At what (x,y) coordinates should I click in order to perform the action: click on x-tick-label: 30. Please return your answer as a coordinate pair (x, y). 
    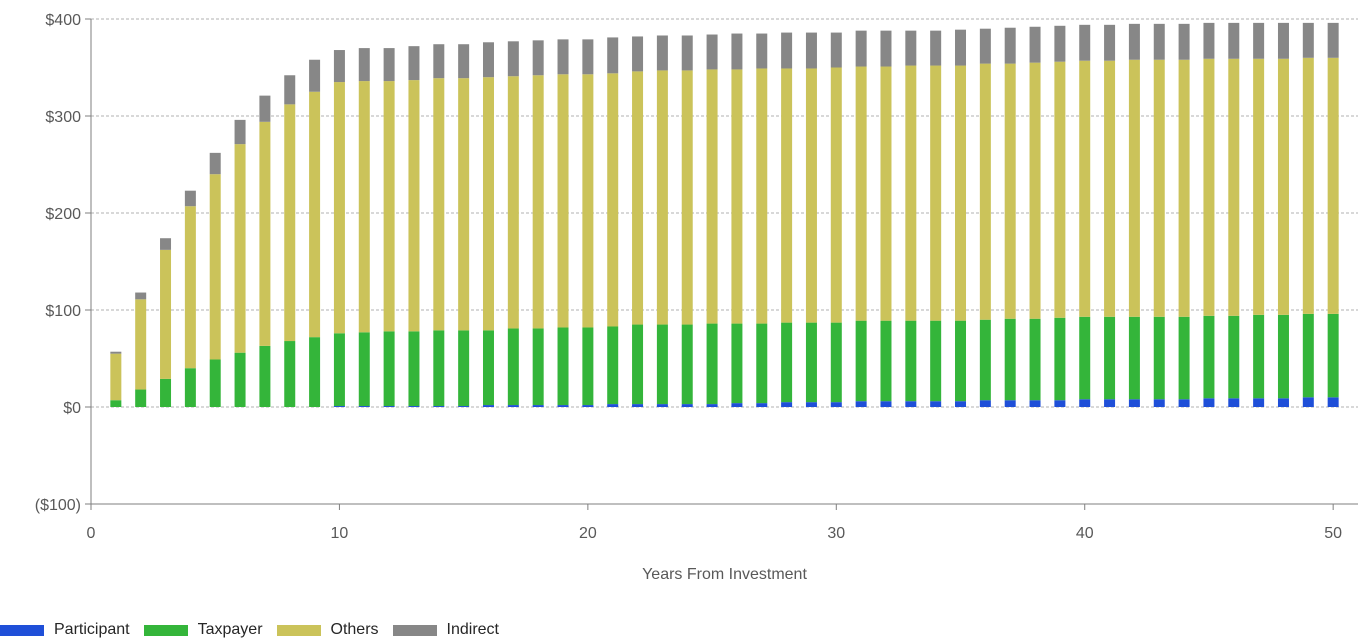
    Looking at the image, I should click on (836, 533).